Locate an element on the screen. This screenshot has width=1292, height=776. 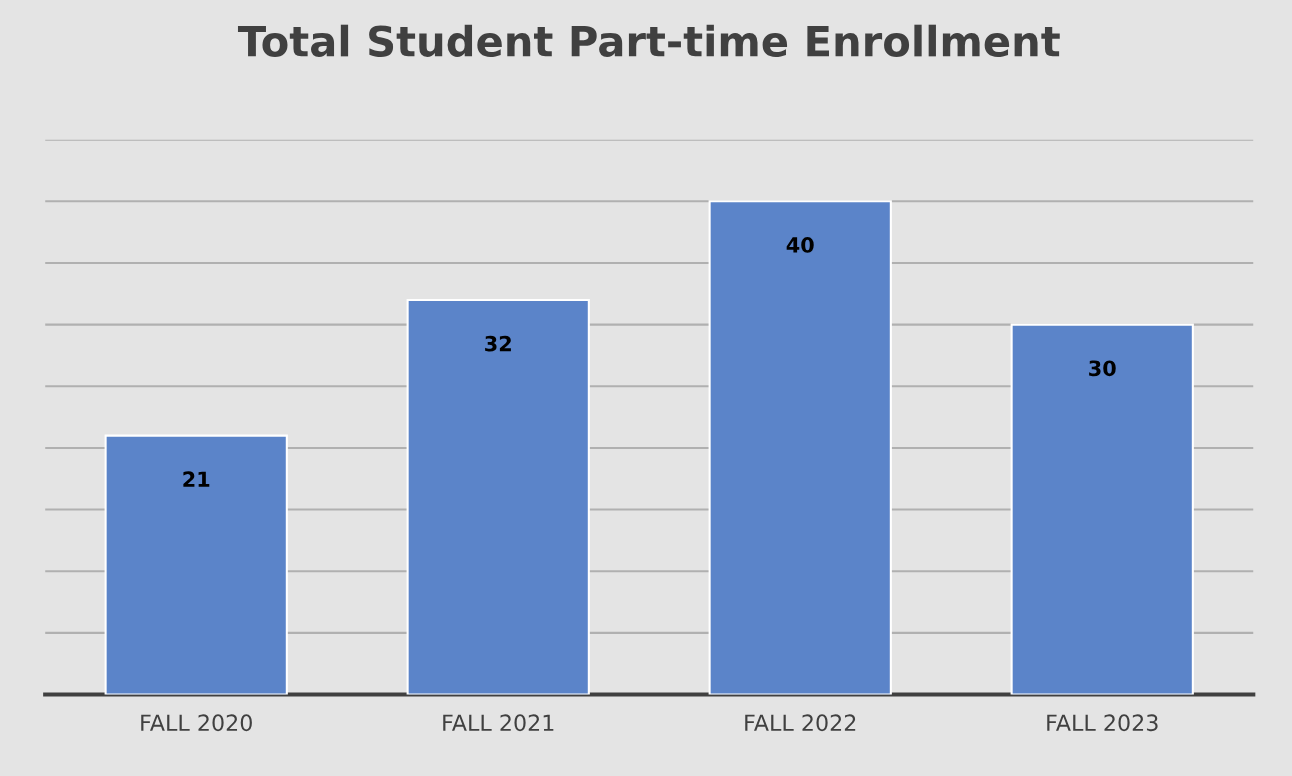
data-label: 21 is located at coordinates (196, 479).